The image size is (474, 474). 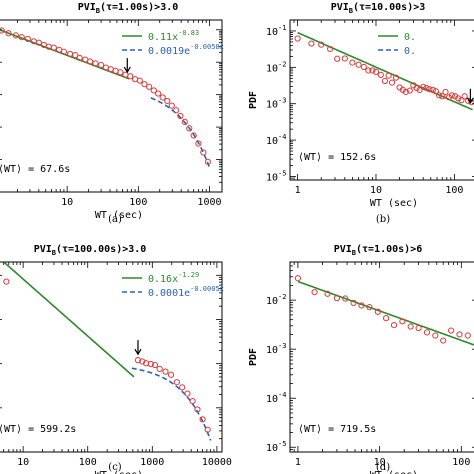 I want to click on legend-exp-label: 0.0001e-0.0005x, so click(x=186, y=292).